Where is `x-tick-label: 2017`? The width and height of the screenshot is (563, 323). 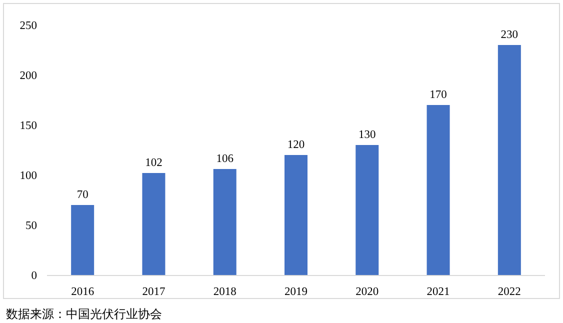
x-tick-label: 2017 is located at coordinates (154, 292).